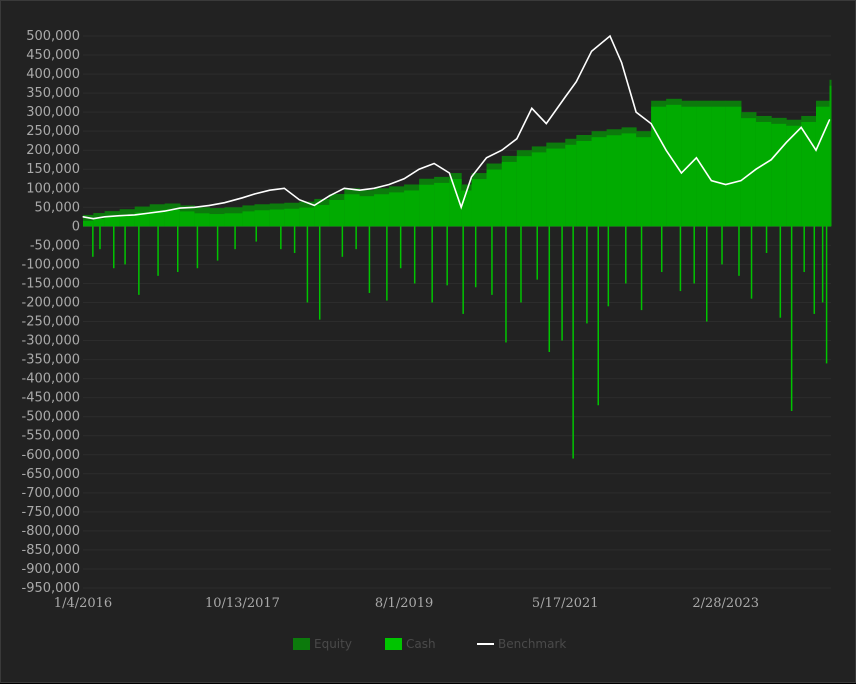  What do you see at coordinates (51, 264) in the screenshot?
I see `y-tick-label: -100,000` at bounding box center [51, 264].